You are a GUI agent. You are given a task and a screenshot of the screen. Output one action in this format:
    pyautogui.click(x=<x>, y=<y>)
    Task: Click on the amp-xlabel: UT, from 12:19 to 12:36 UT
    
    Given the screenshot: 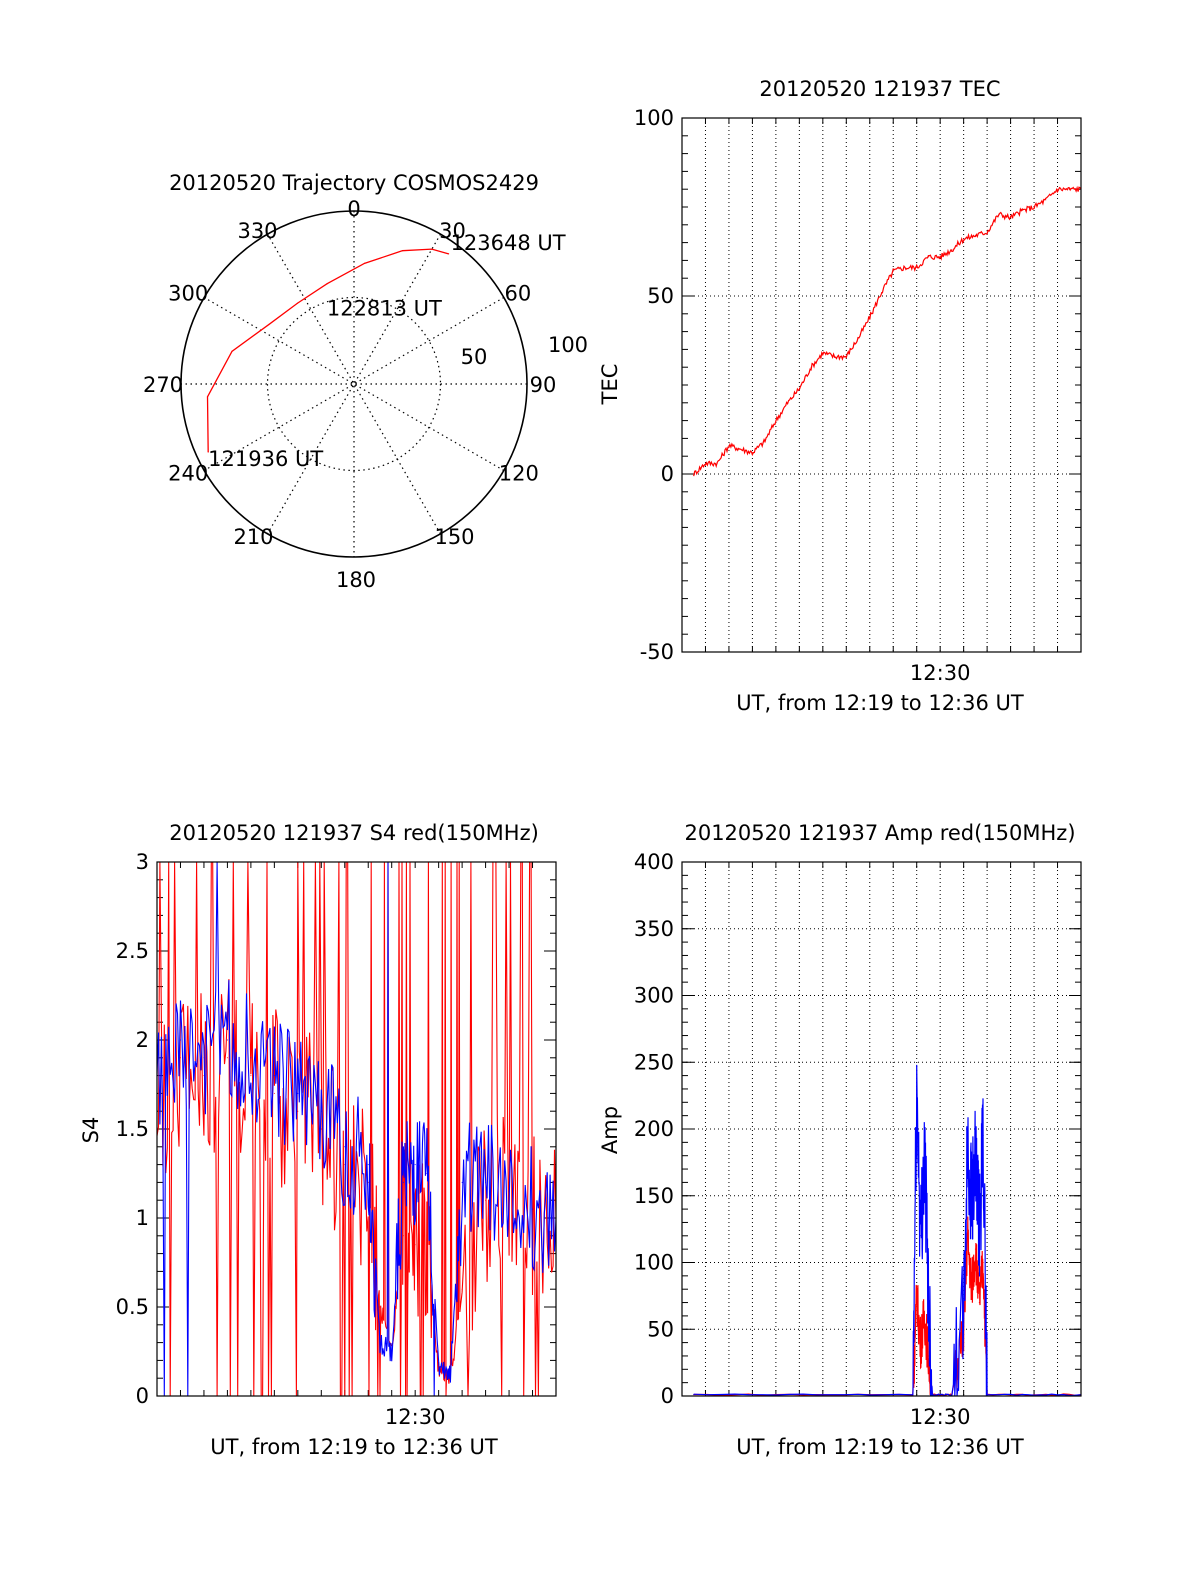 What is the action you would take?
    pyautogui.click(x=880, y=1447)
    